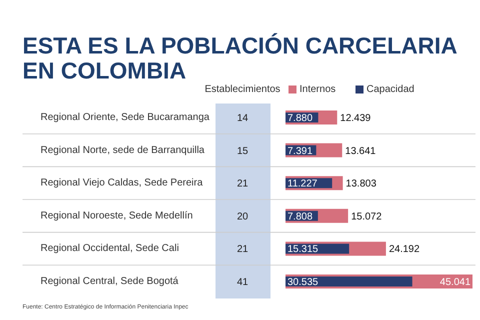  What do you see at coordinates (356, 118) in the screenshot?
I see `data-label: 12.439` at bounding box center [356, 118].